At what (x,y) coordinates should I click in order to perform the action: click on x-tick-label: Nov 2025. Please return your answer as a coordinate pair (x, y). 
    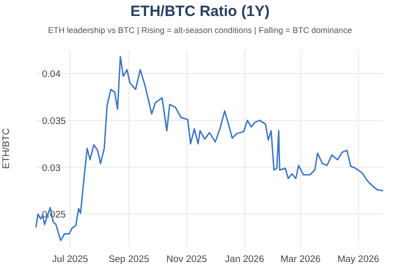
    Looking at the image, I should click on (187, 259).